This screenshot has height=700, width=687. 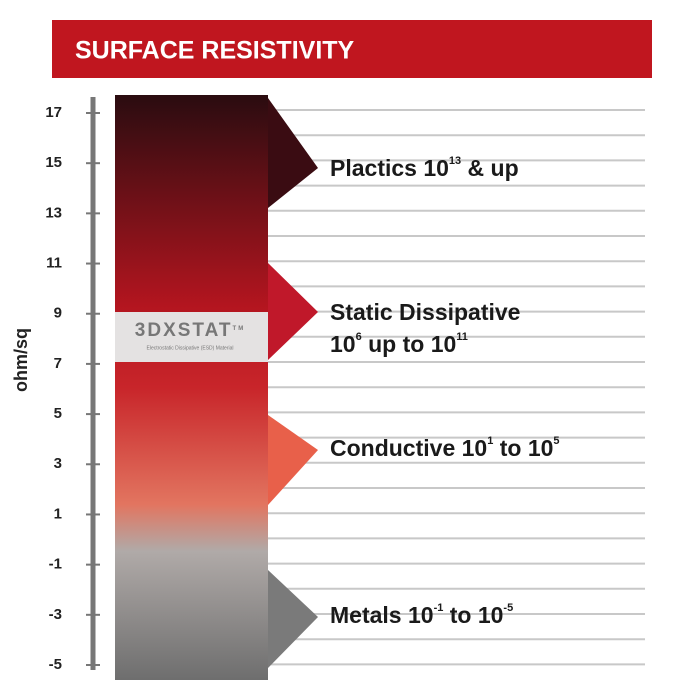 What do you see at coordinates (55, 614) in the screenshot?
I see `tick-label: -3` at bounding box center [55, 614].